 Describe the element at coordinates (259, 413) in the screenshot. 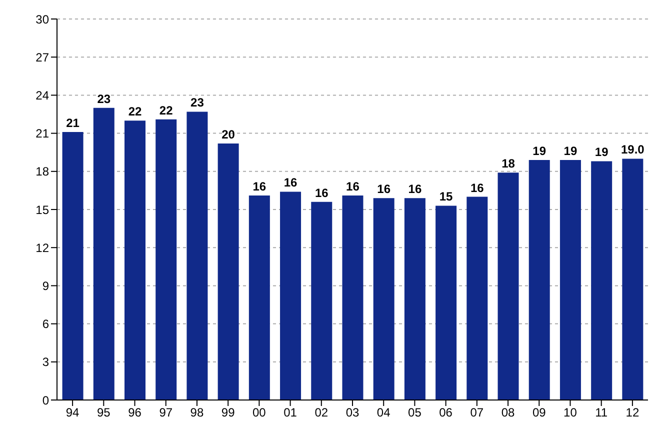

I see `x-tick-label: 00` at that location.